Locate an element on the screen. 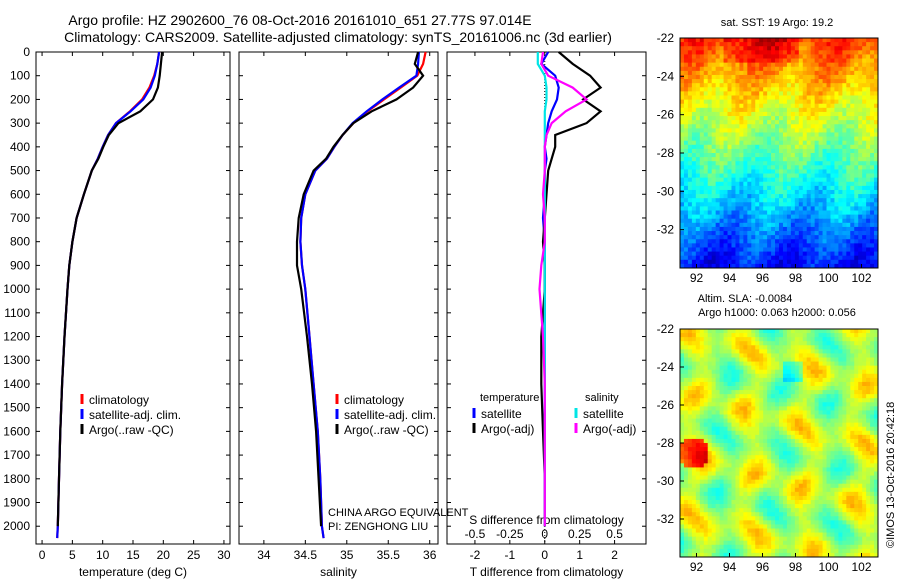  y-tick-label: 1800 is located at coordinates (16, 479).